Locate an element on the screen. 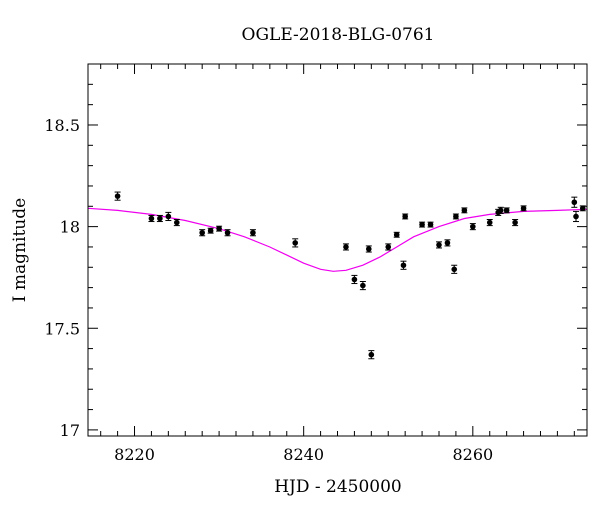 The image size is (600, 512). y-axis-label: I magnitude is located at coordinates (20, 250).